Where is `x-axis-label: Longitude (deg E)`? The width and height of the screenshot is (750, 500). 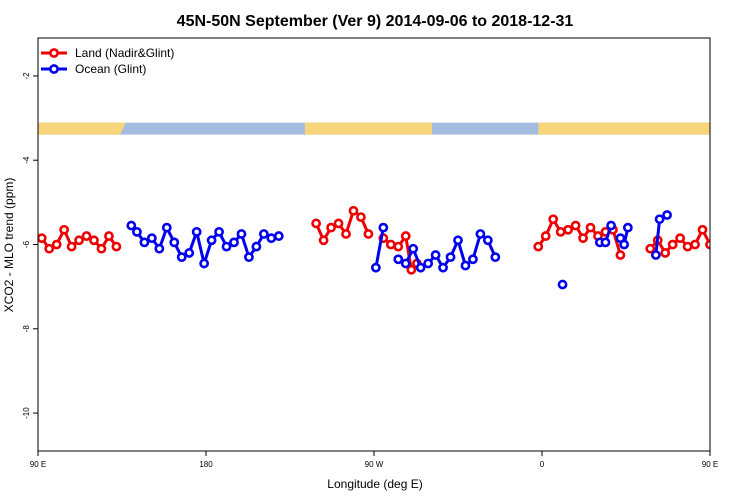 x-axis-label: Longitude (deg E) is located at coordinates (374, 484).